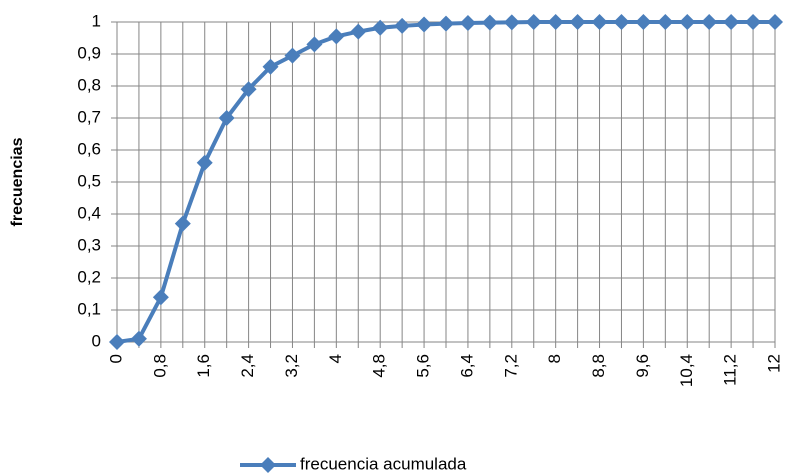 The height and width of the screenshot is (476, 787). What do you see at coordinates (89, 244) in the screenshot?
I see `y-tick-label: 0,3` at bounding box center [89, 244].